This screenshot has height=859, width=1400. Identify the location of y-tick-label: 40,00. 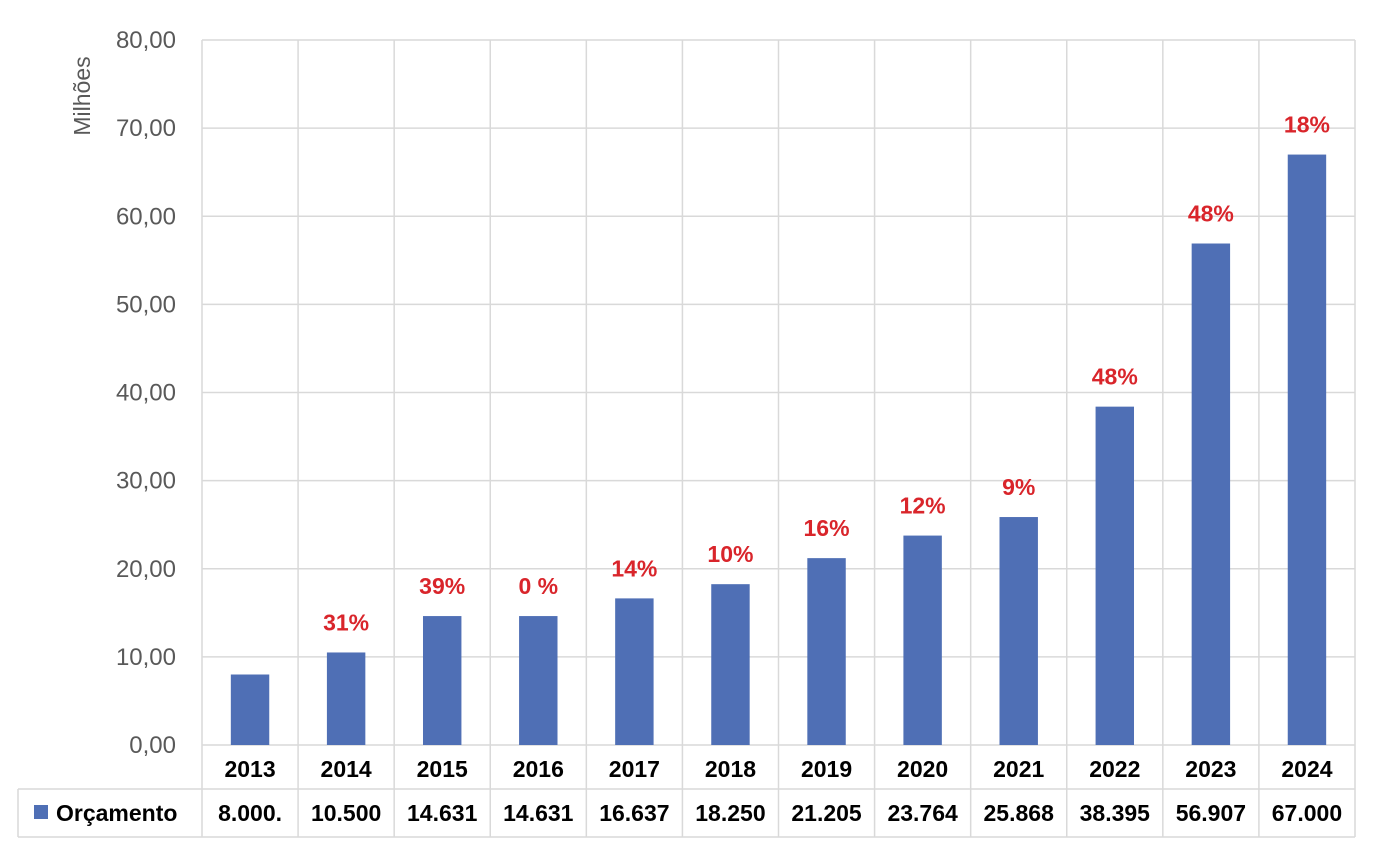
(146, 393).